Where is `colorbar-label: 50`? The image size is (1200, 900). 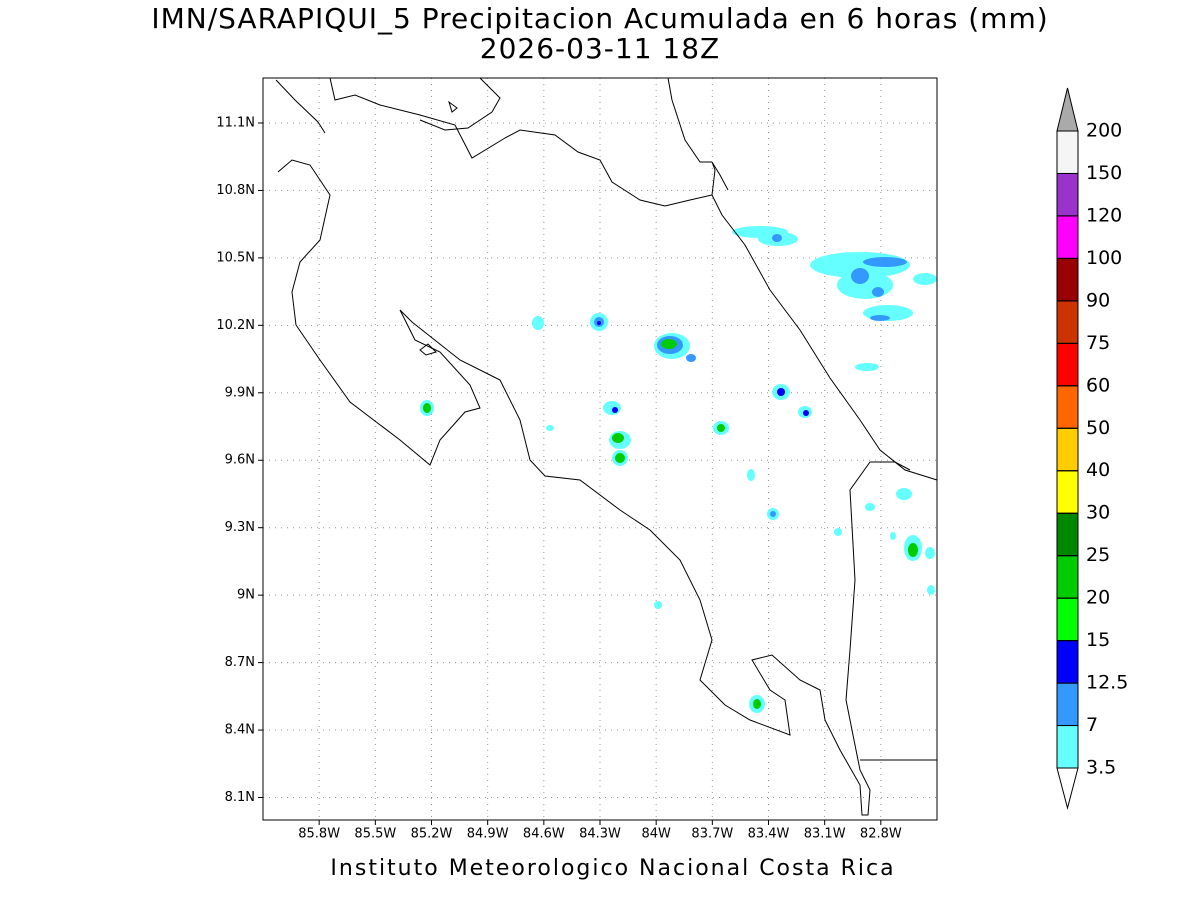 colorbar-label: 50 is located at coordinates (1098, 428).